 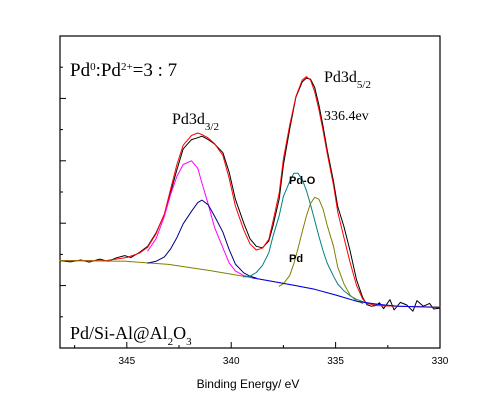 What do you see at coordinates (63, 192) in the screenshot?
I see `y-tick-marks` at bounding box center [63, 192].